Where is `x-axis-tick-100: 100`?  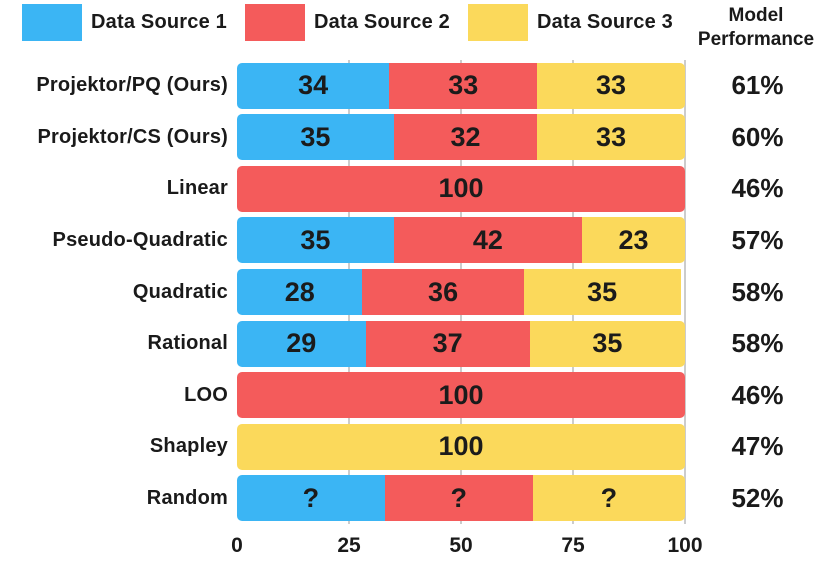
x-axis-tick-100: 100 is located at coordinates (685, 545).